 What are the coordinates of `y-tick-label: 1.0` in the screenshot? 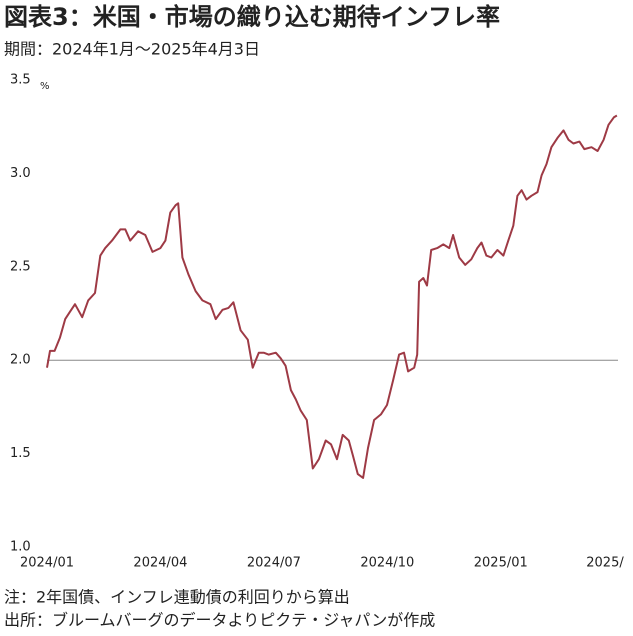 It's located at (20, 547).